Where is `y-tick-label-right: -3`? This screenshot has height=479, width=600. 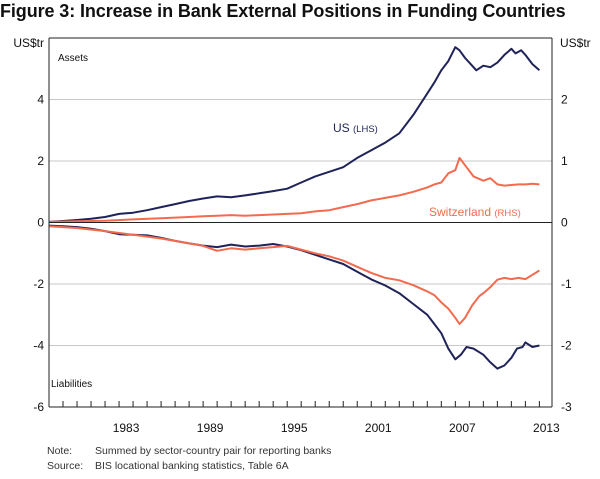
y-tick-label-right: -3 is located at coordinates (566, 407).